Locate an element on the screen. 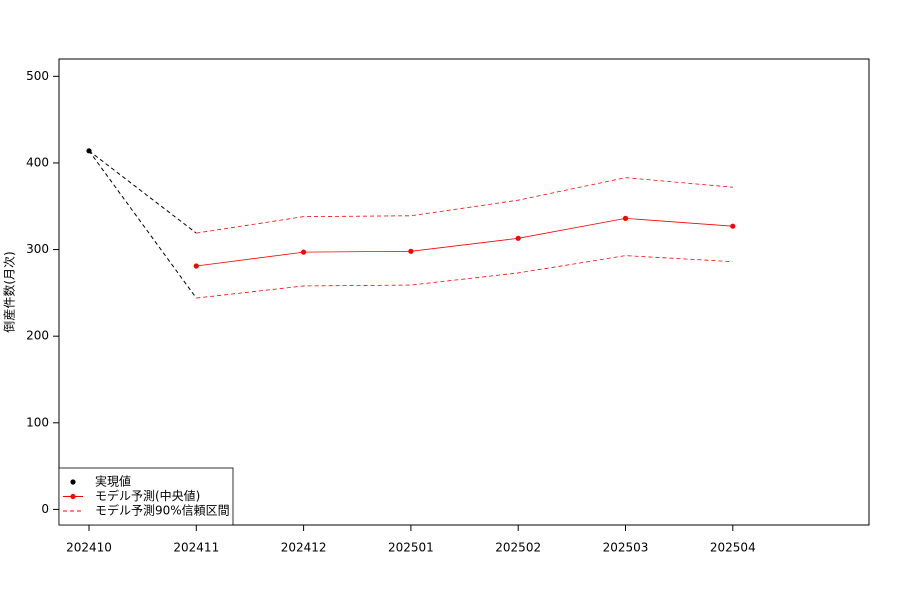  legend-box is located at coordinates (146, 496).